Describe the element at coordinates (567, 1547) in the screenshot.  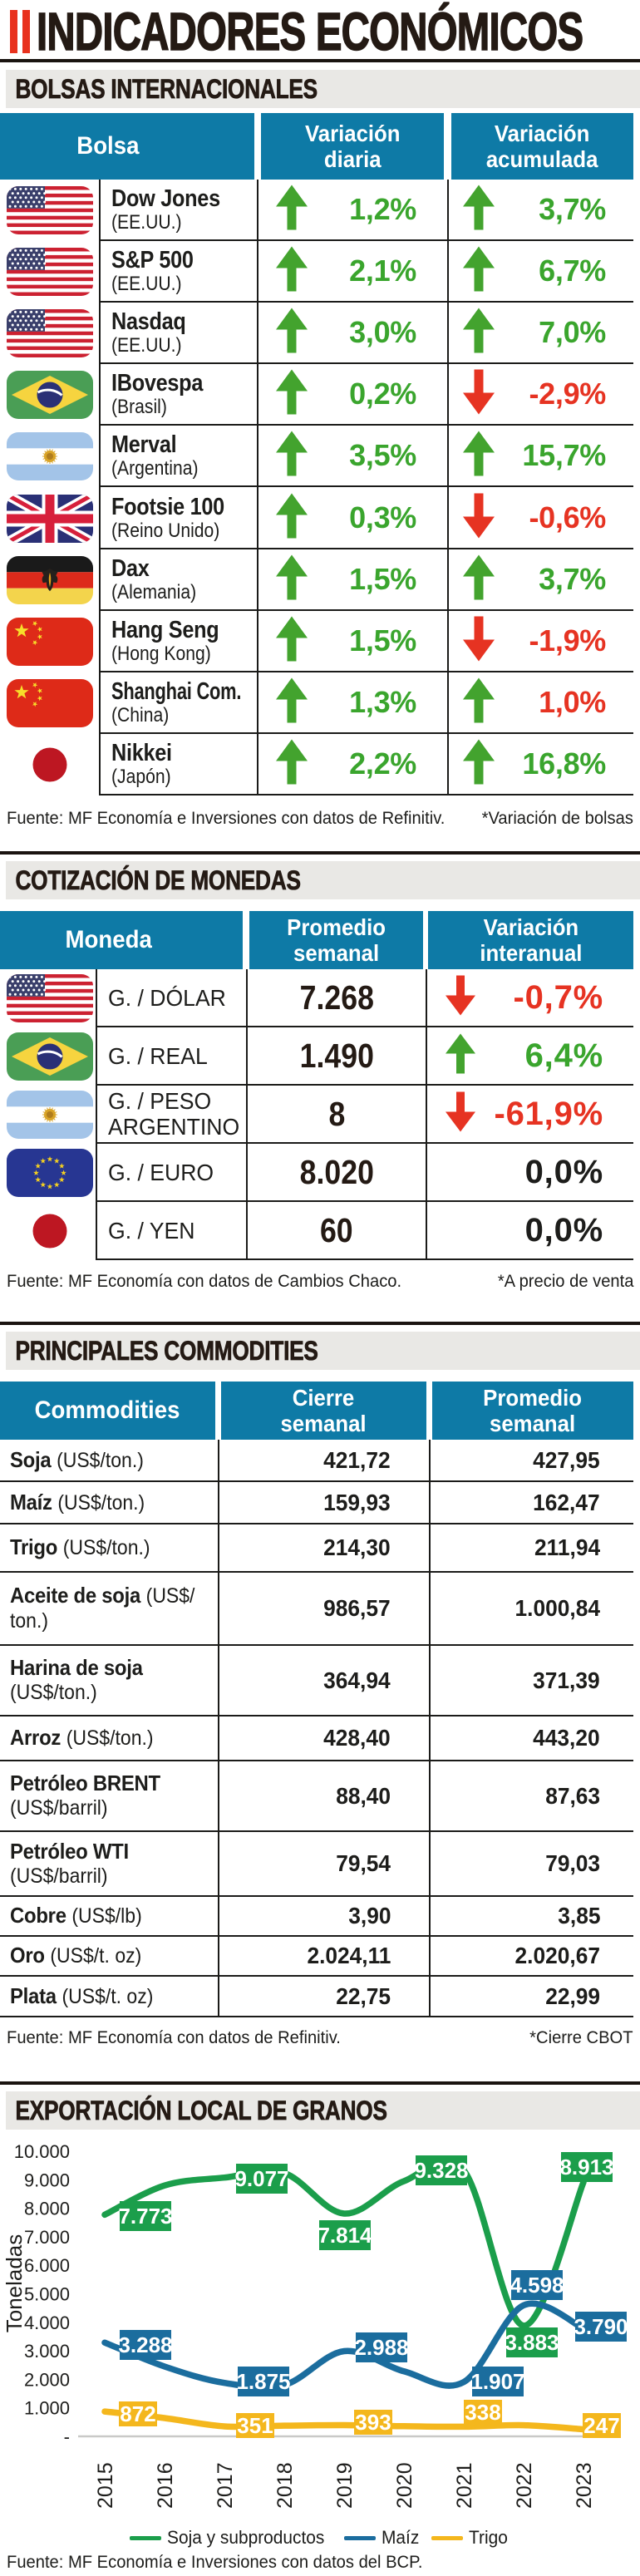
I see `weekly-average-value: 211,94` at that location.